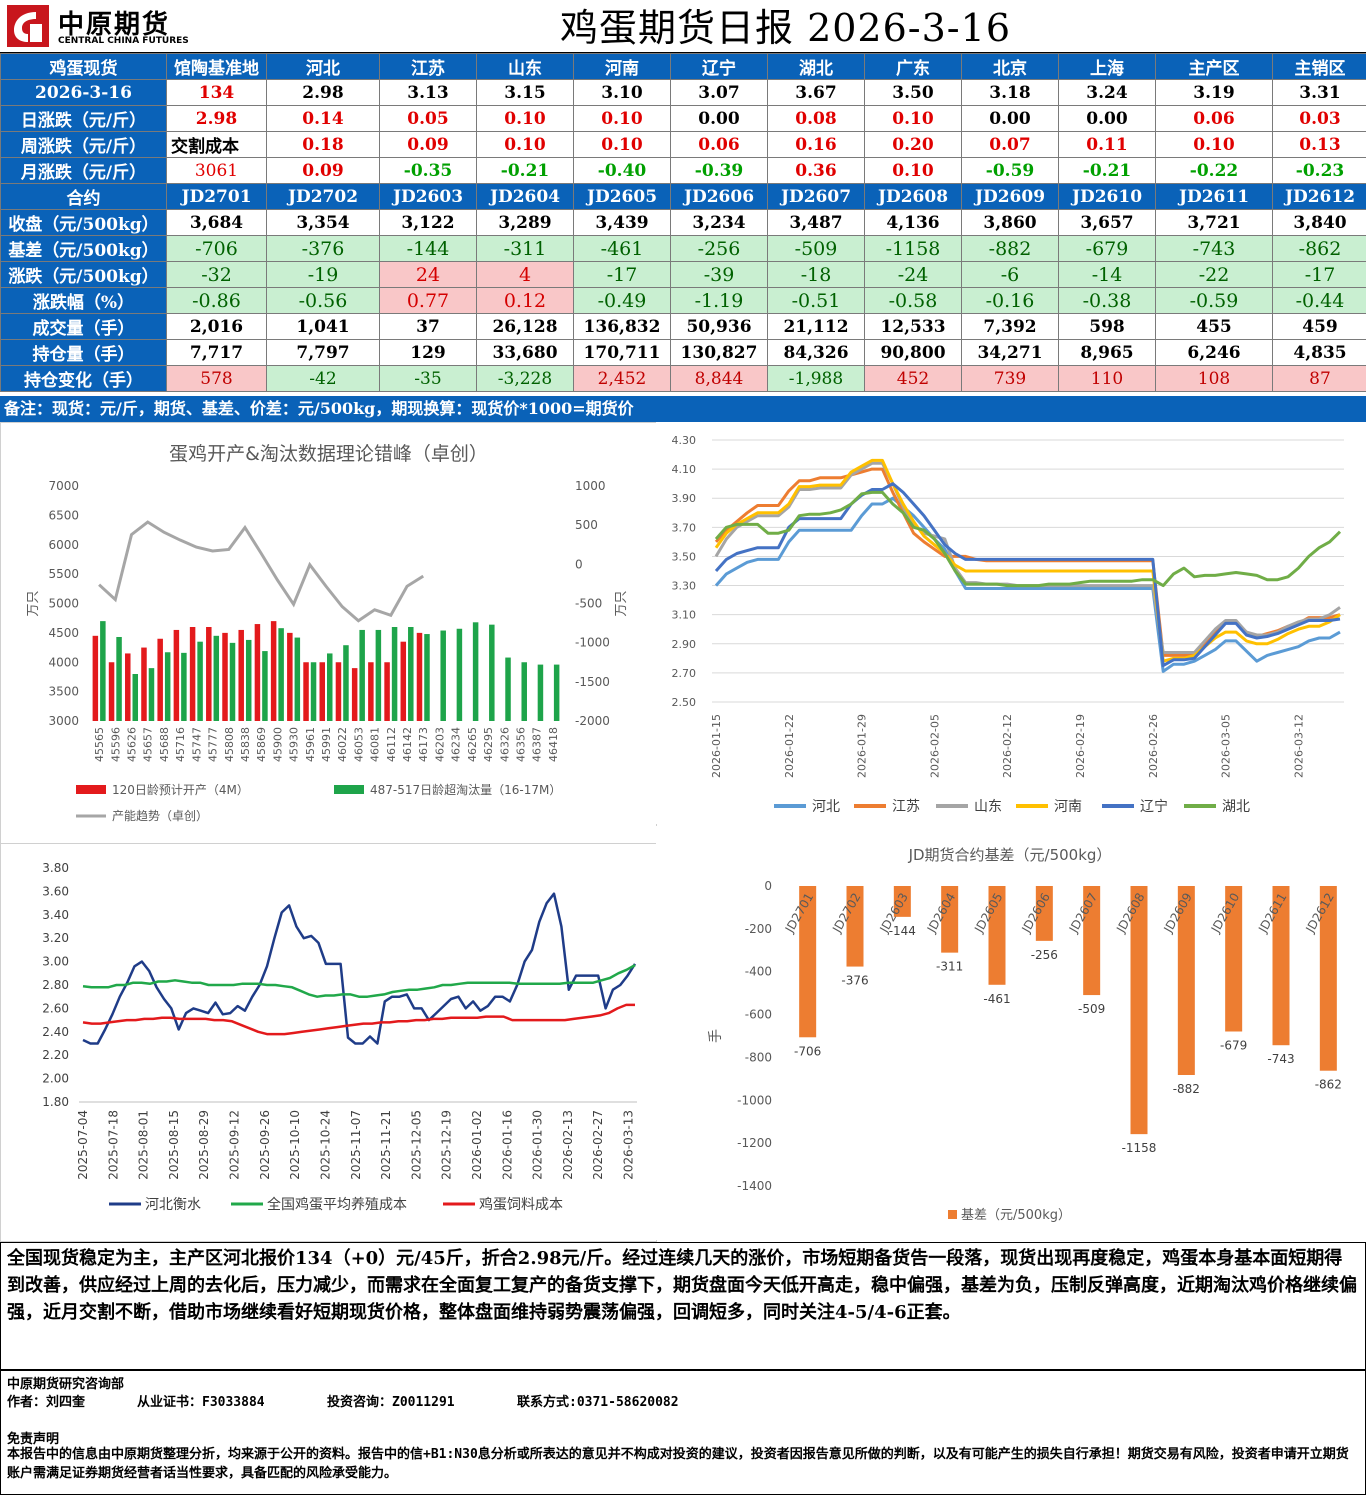  What do you see at coordinates (1153, 746) in the screenshot?
I see `x-tick-label: 2026-02-26` at bounding box center [1153, 746].